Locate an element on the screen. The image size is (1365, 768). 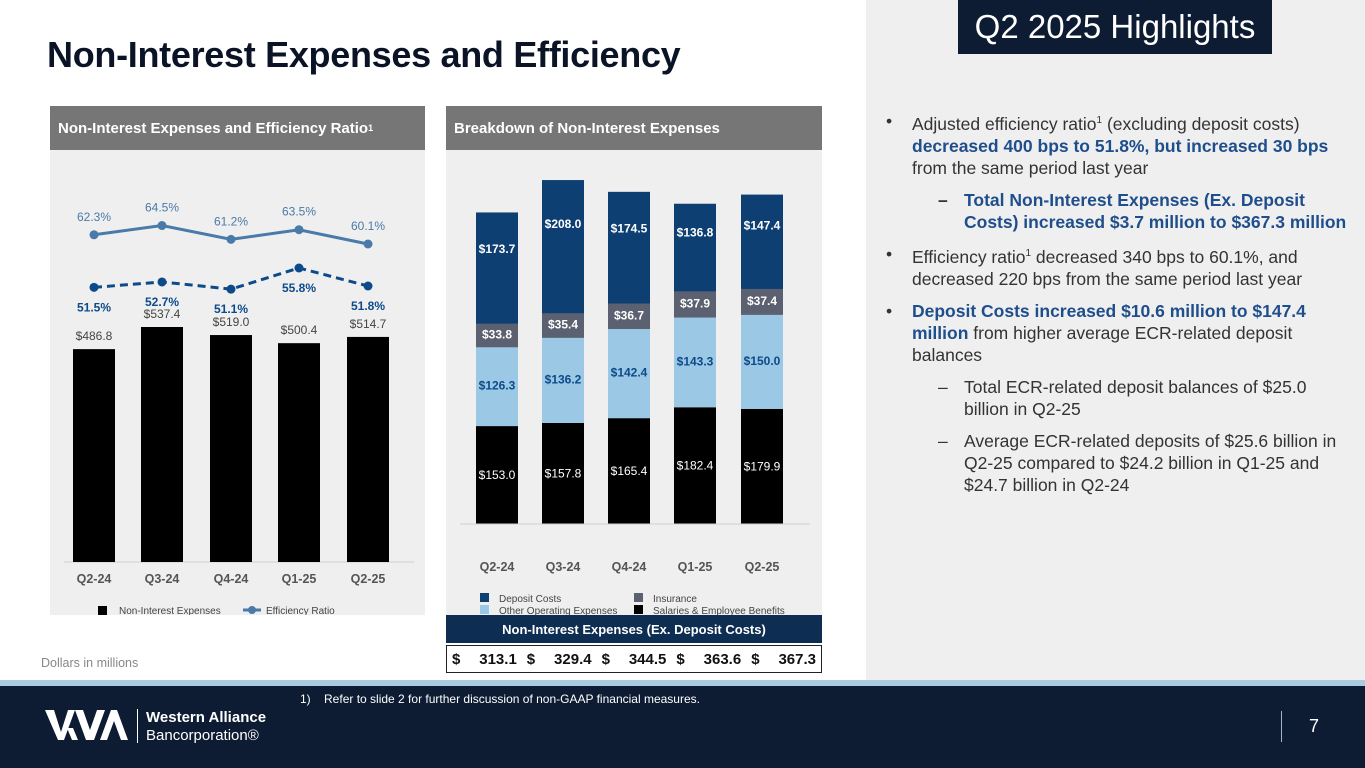
adj-efficiency-ratio-label: 51.8% is located at coordinates (368, 306).